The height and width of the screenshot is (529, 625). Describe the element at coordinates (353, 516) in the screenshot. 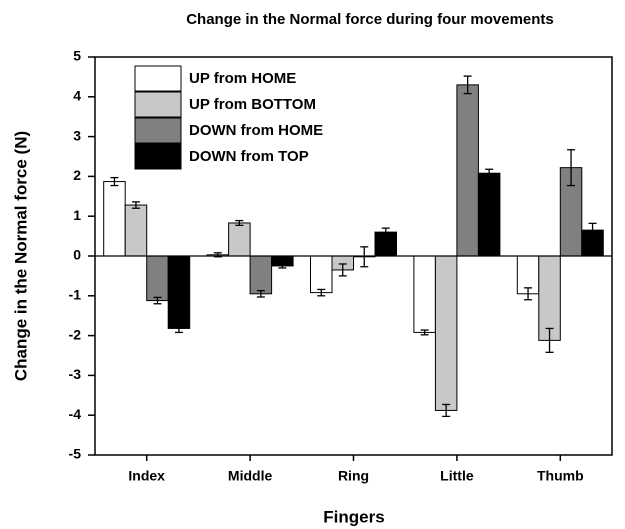

I see `x-axis-label: Fingers` at that location.